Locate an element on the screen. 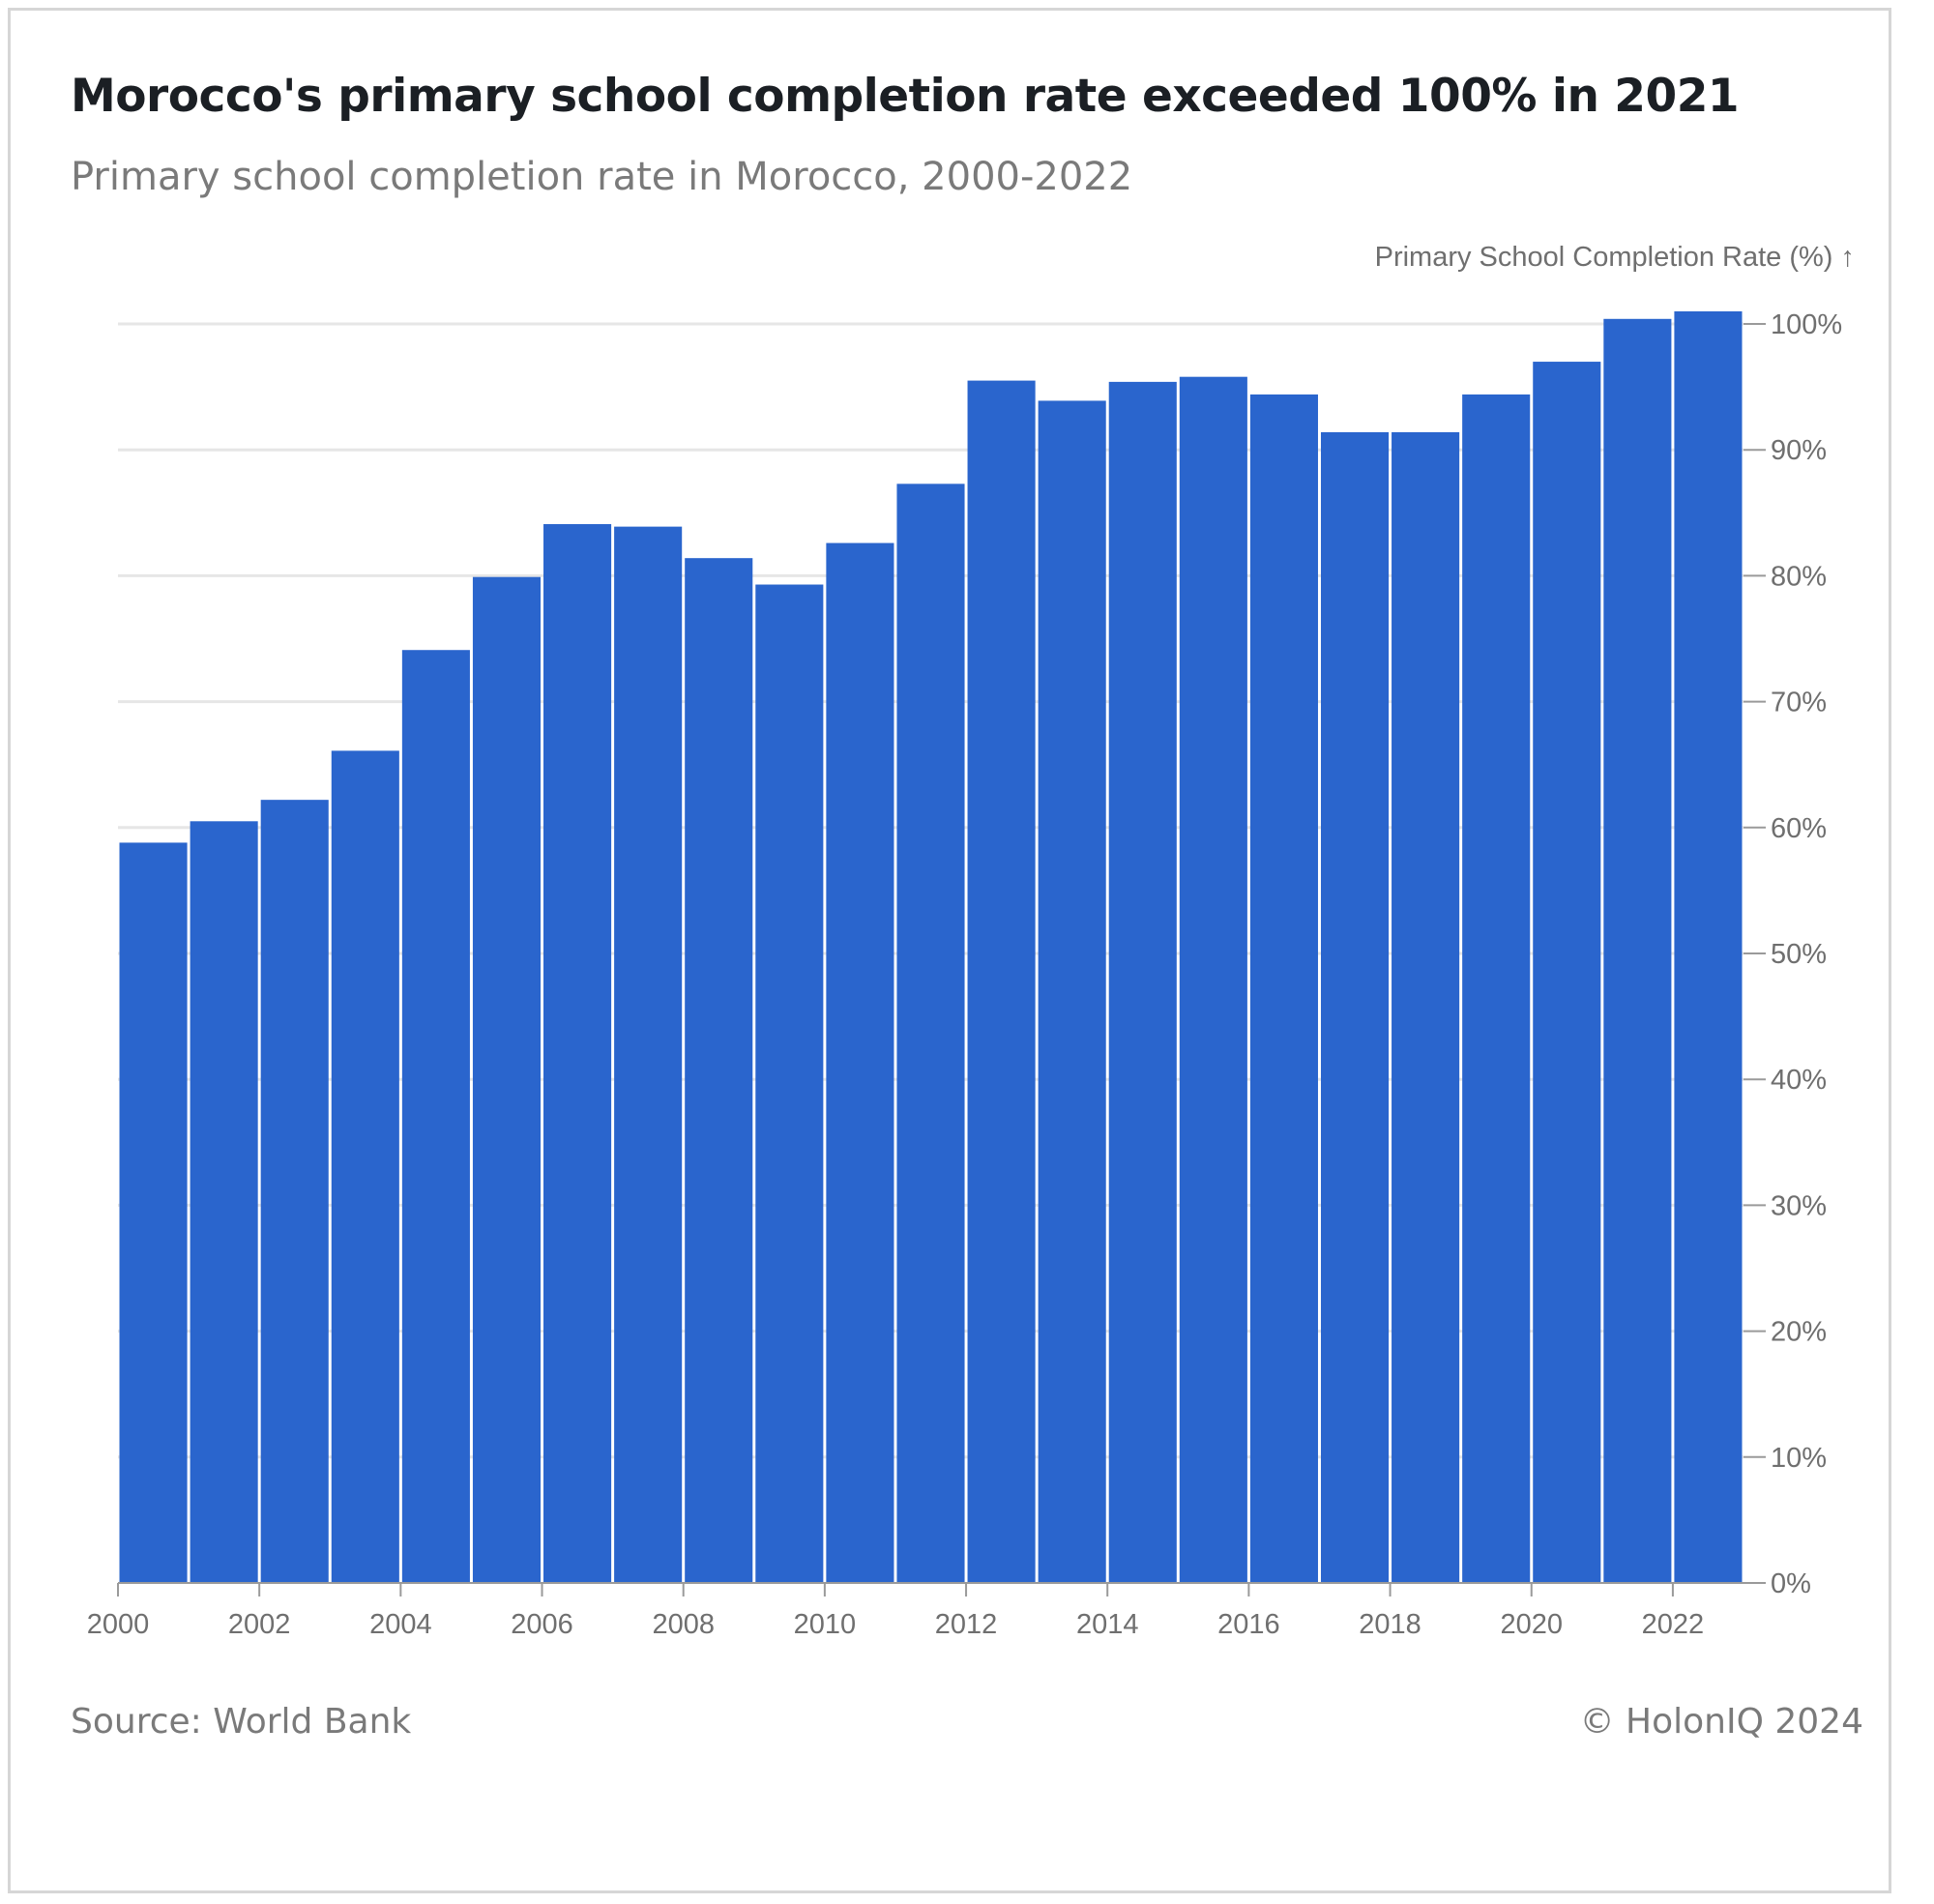  y-tick-label: 90% is located at coordinates (1799, 451).